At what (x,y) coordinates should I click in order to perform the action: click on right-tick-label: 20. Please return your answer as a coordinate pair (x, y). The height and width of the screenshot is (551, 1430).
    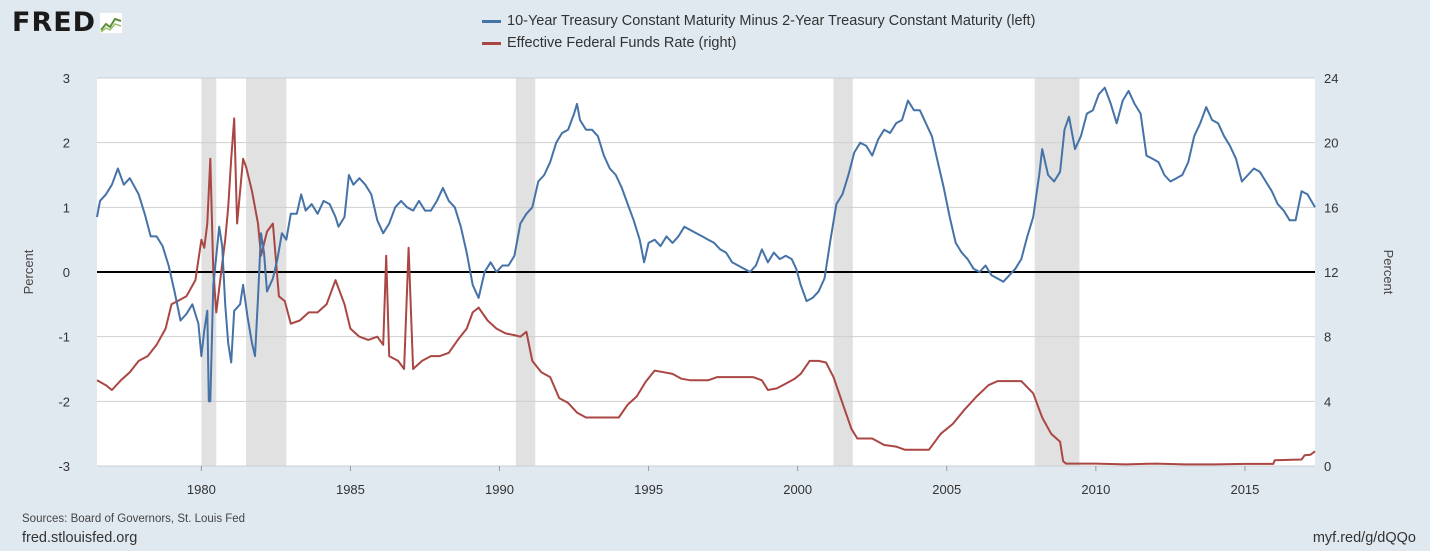
    Looking at the image, I should click on (1331, 143).